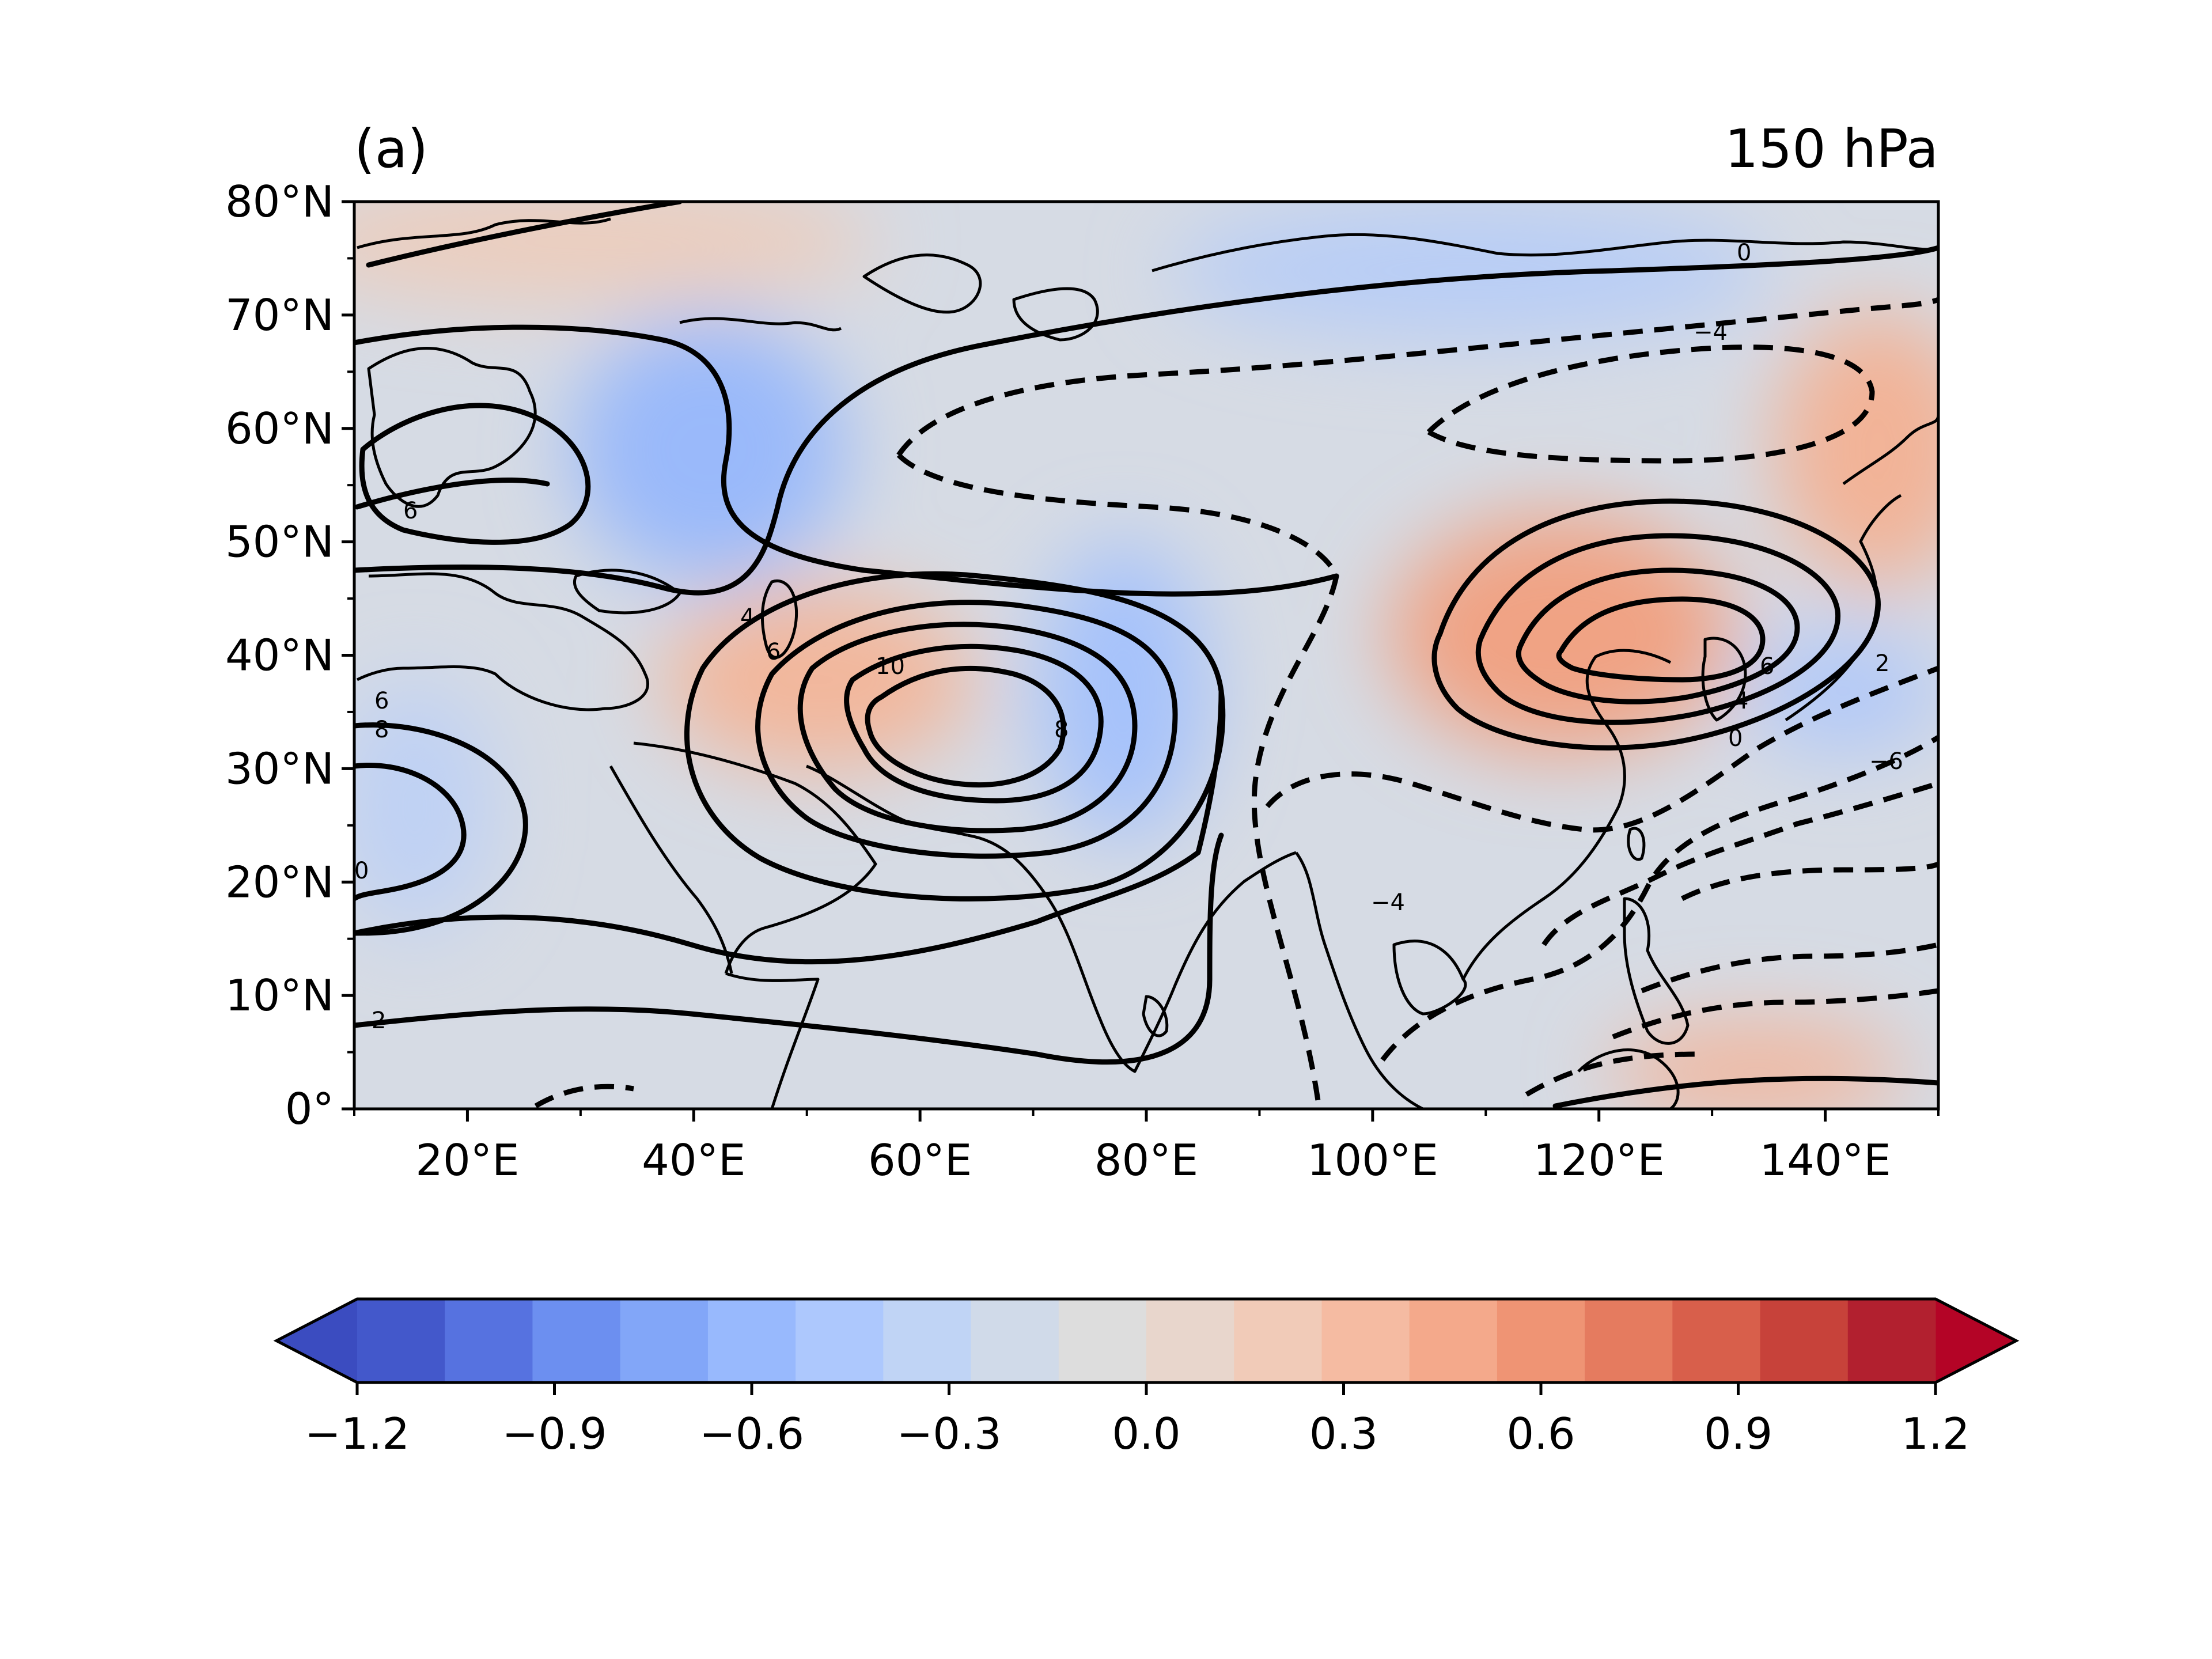 This screenshot has height=1659, width=2212. What do you see at coordinates (1429, 978) in the screenshot?
I see `coast-indochina` at bounding box center [1429, 978].